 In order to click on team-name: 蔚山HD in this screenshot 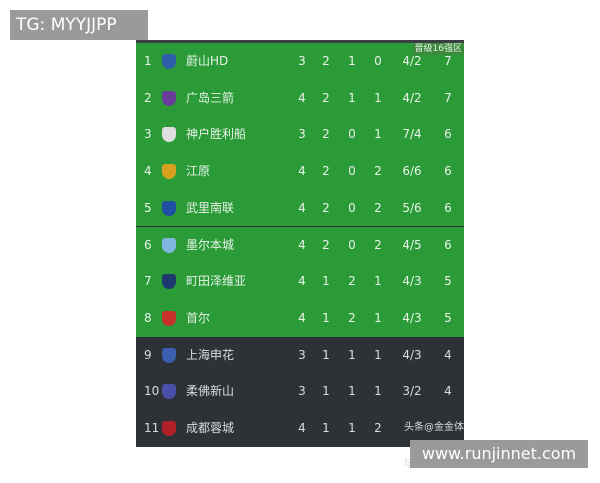, I will do `click(207, 61)`.